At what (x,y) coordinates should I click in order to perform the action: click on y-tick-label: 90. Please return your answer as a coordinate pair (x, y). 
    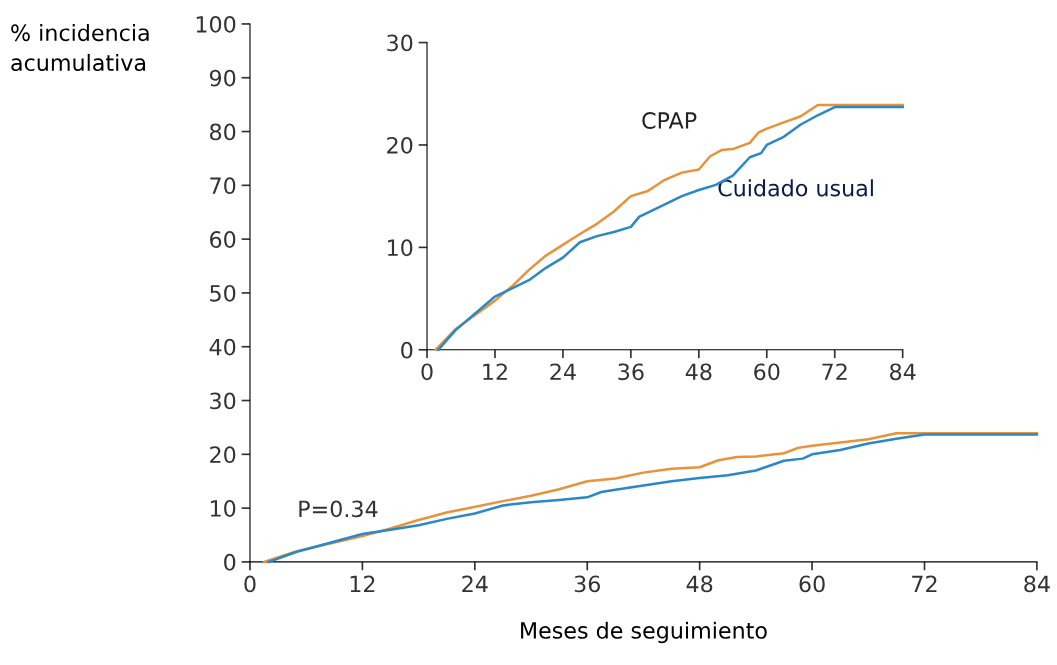
    Looking at the image, I should click on (222, 78).